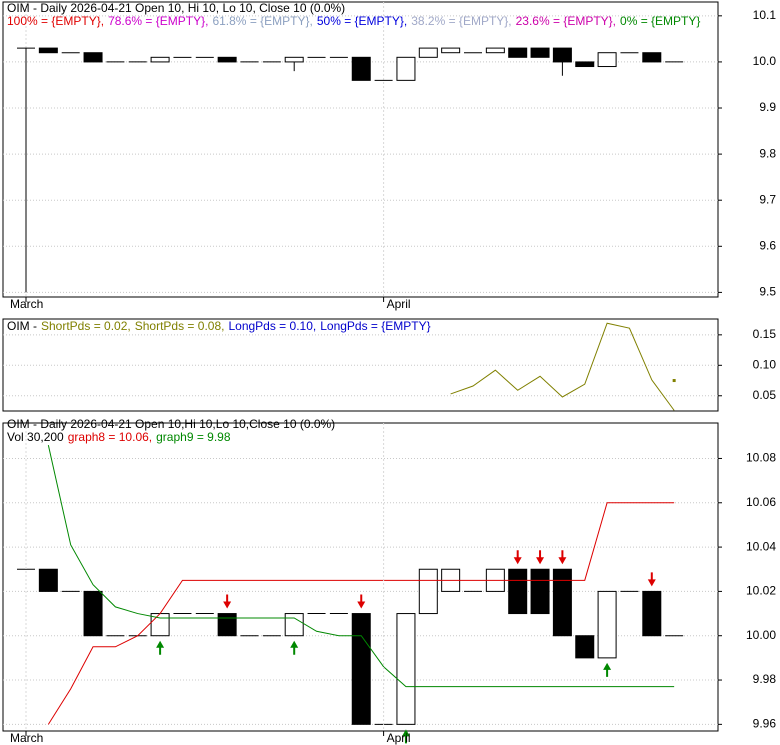 The height and width of the screenshot is (745, 780). I want to click on y-tick-label: 10.0, so click(765, 61).